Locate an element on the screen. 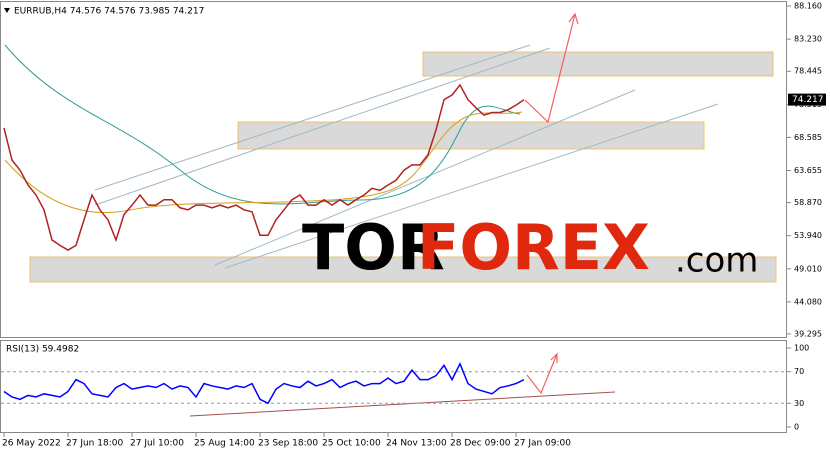 The image size is (830, 459). y-tick-label: 83.230 is located at coordinates (808, 39).